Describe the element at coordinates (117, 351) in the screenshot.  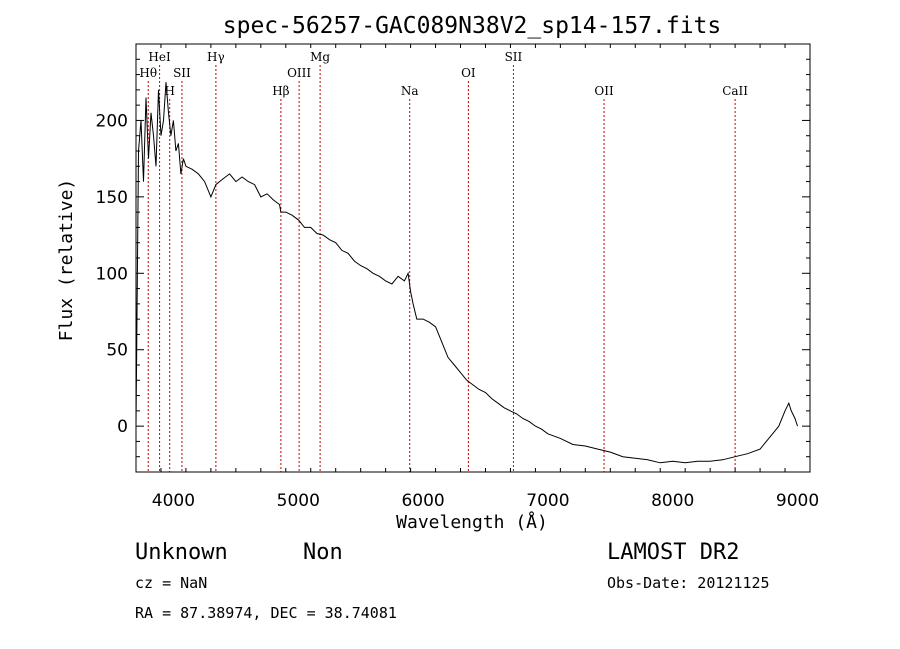
I see `y-tick-label: 50` at that location.